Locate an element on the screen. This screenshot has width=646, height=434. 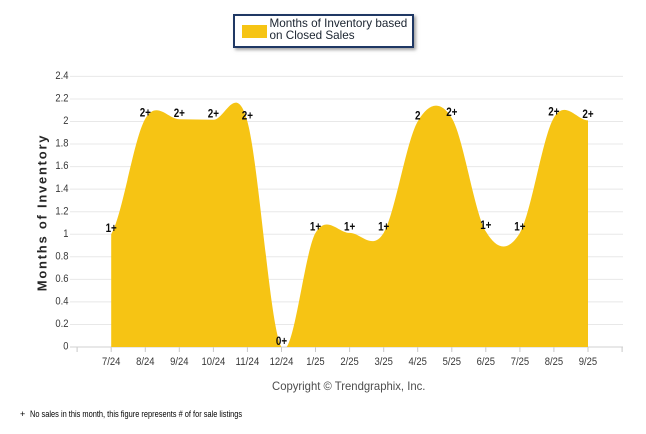
svg-text: 0 is located at coordinates (65, 347).